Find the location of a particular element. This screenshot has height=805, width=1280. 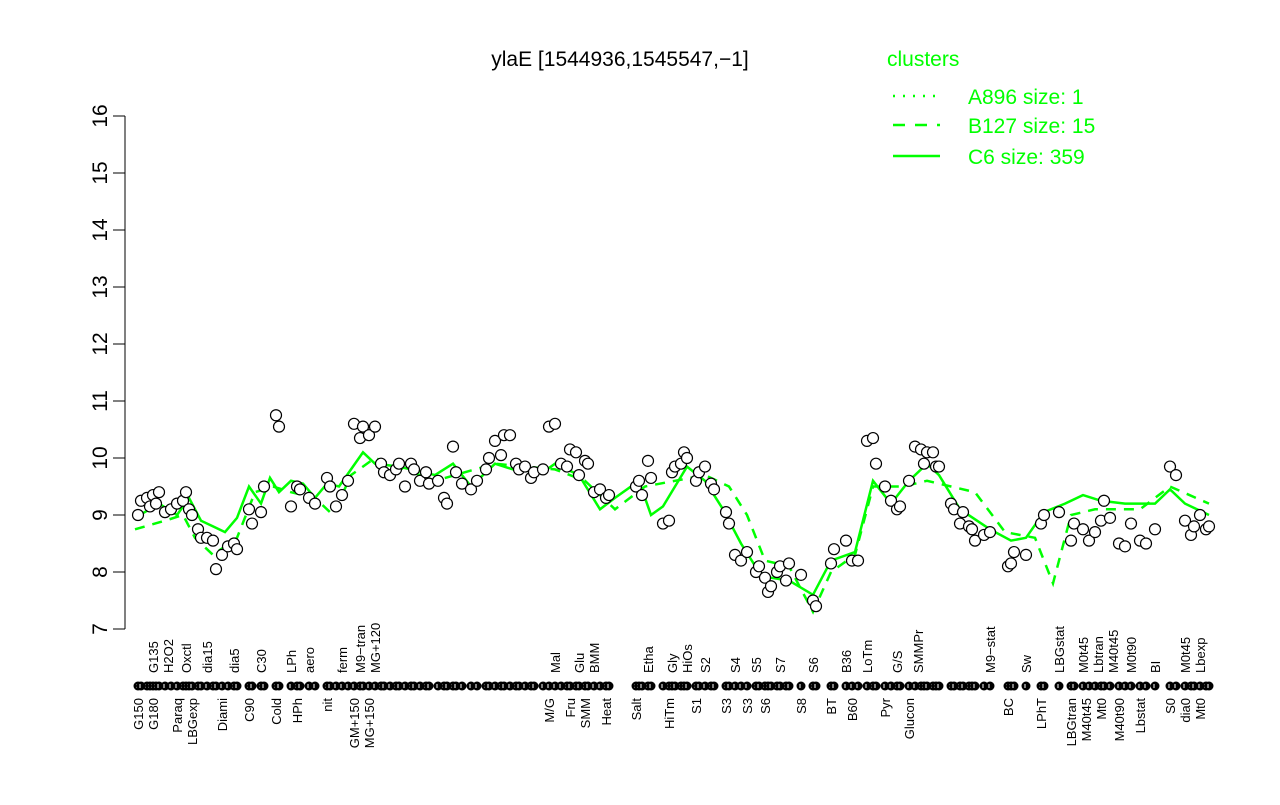

x-label-bottom: Mt0 is located at coordinates (1200, 709).